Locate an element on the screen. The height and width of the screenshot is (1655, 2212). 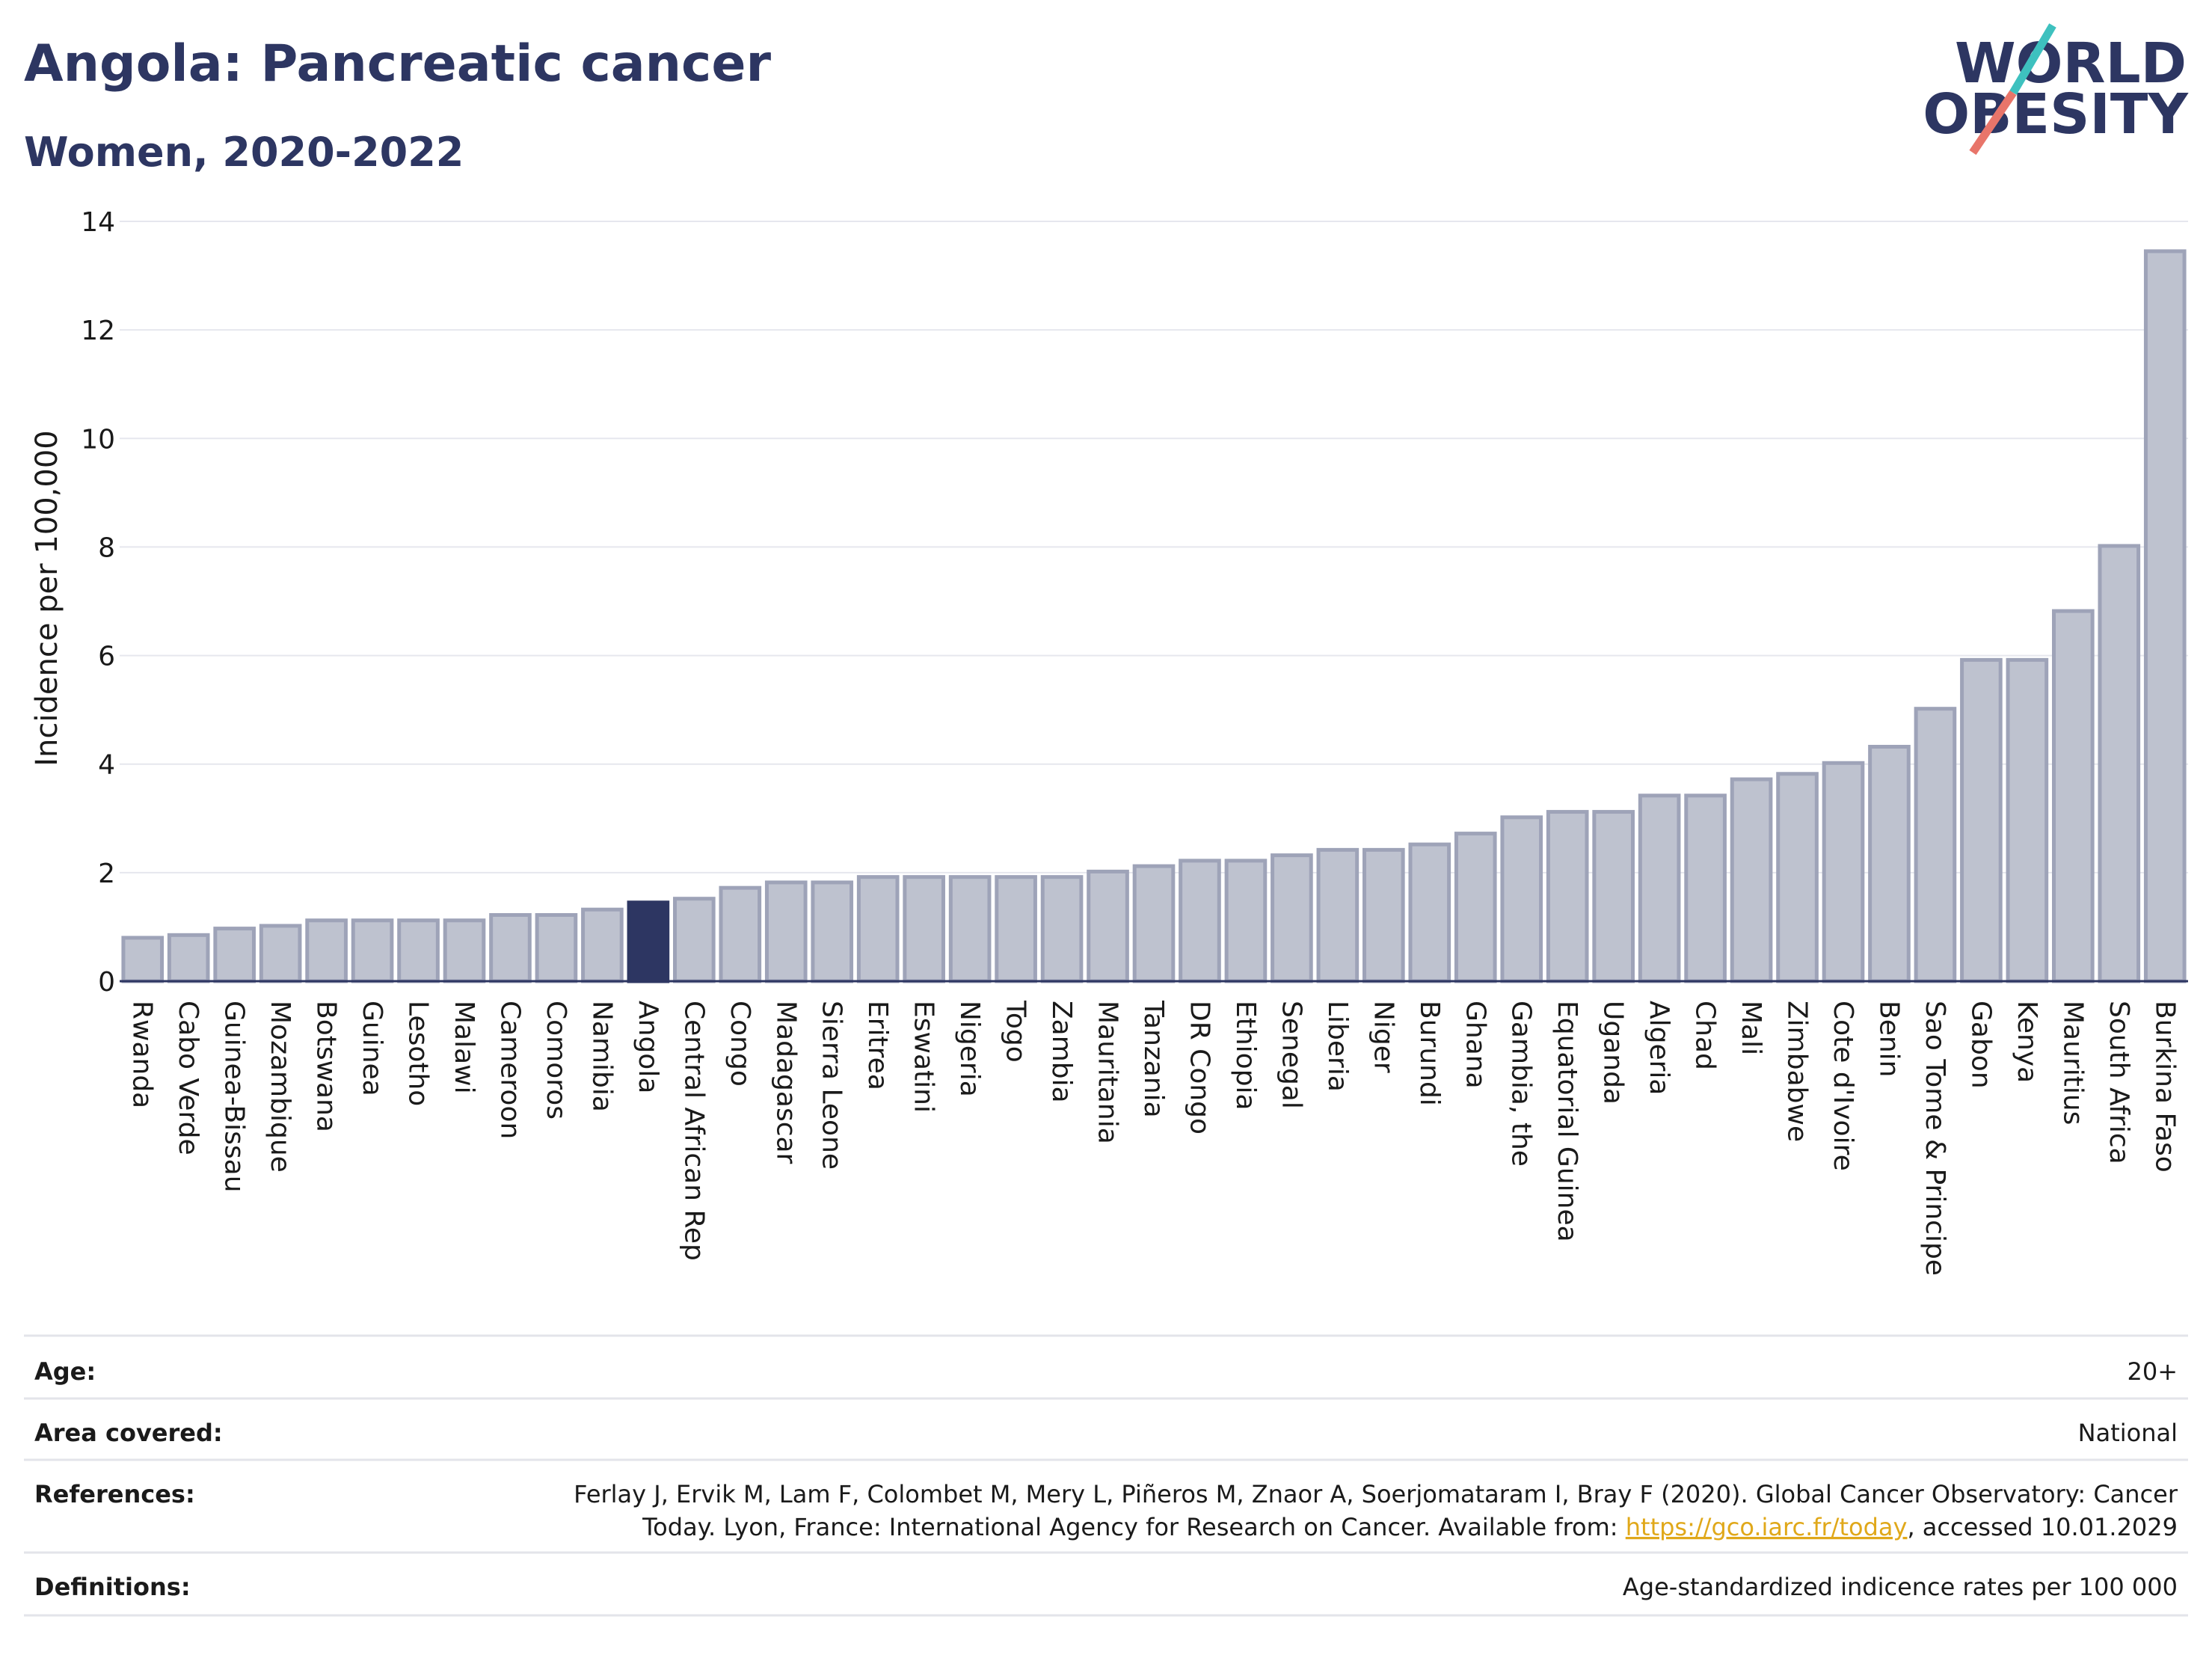
y-tick-label: 14 is located at coordinates (98, 222).